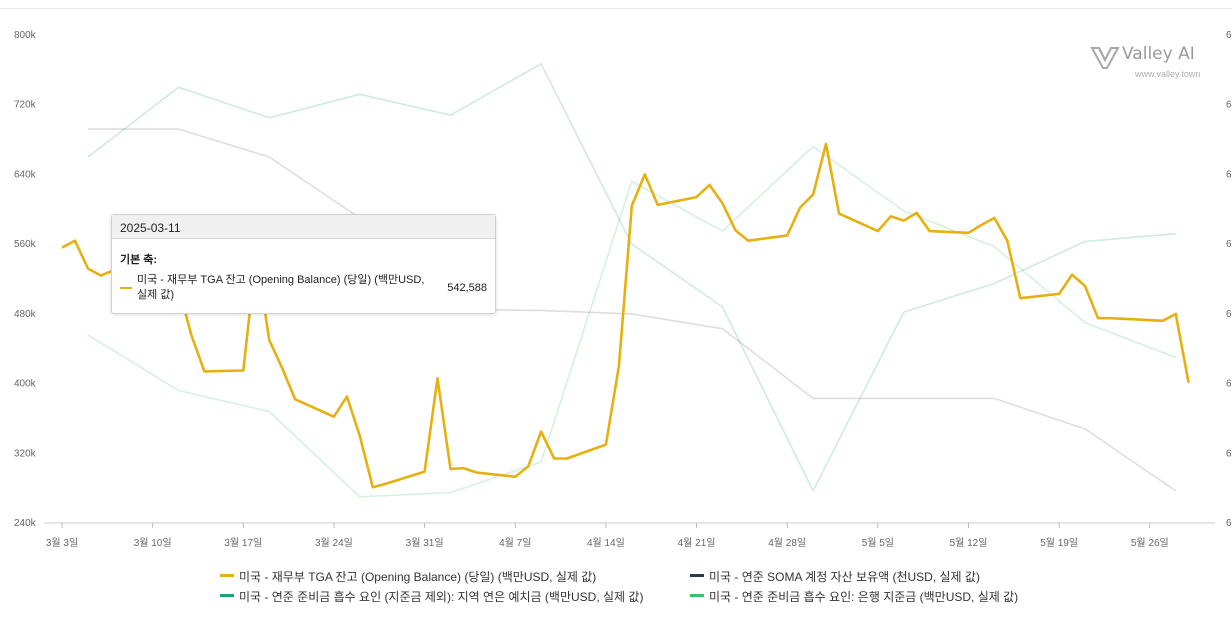 Image resolution: width=1232 pixels, height=634 pixels. What do you see at coordinates (844, 577) in the screenshot?
I see `legend-label: 미국 - 연준 SOMA 계정 자산 보유액 (천USD, 실제 값)` at bounding box center [844, 577].